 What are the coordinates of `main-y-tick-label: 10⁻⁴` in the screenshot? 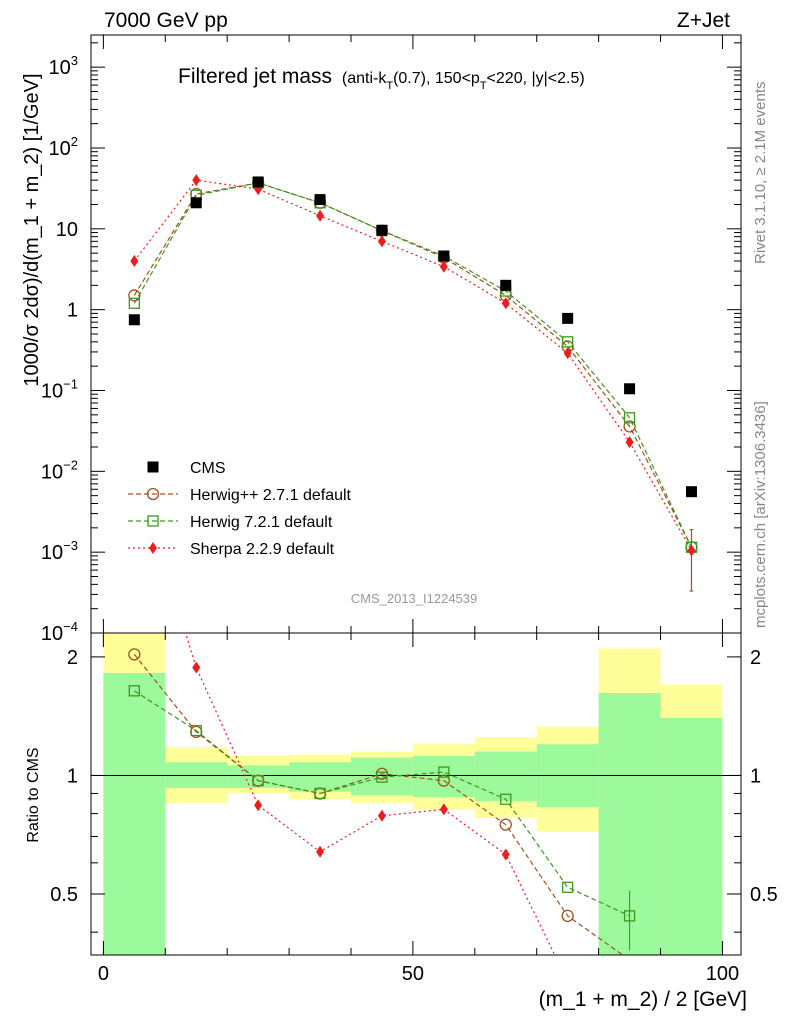 It's located at (59, 632).